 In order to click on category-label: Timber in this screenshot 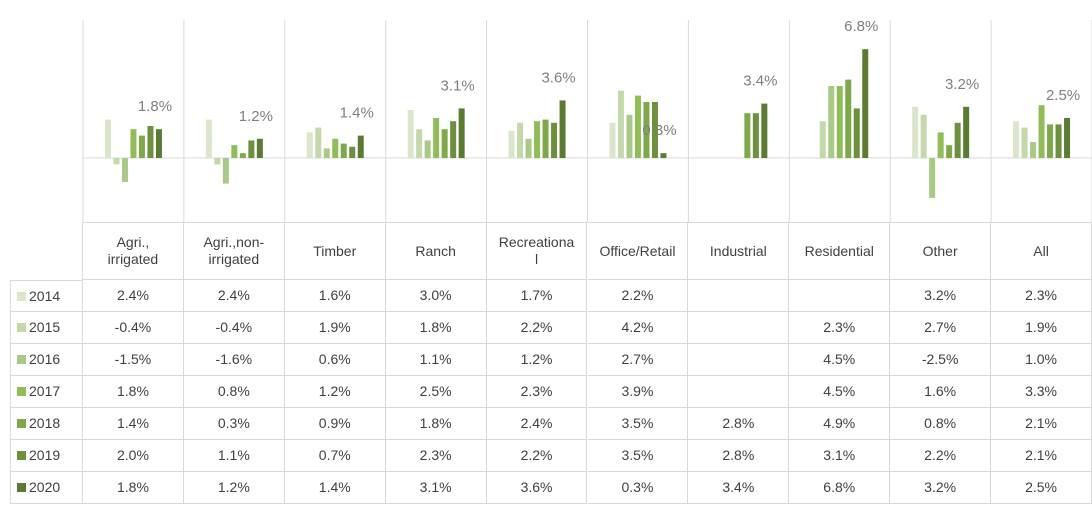, I will do `click(335, 251)`.